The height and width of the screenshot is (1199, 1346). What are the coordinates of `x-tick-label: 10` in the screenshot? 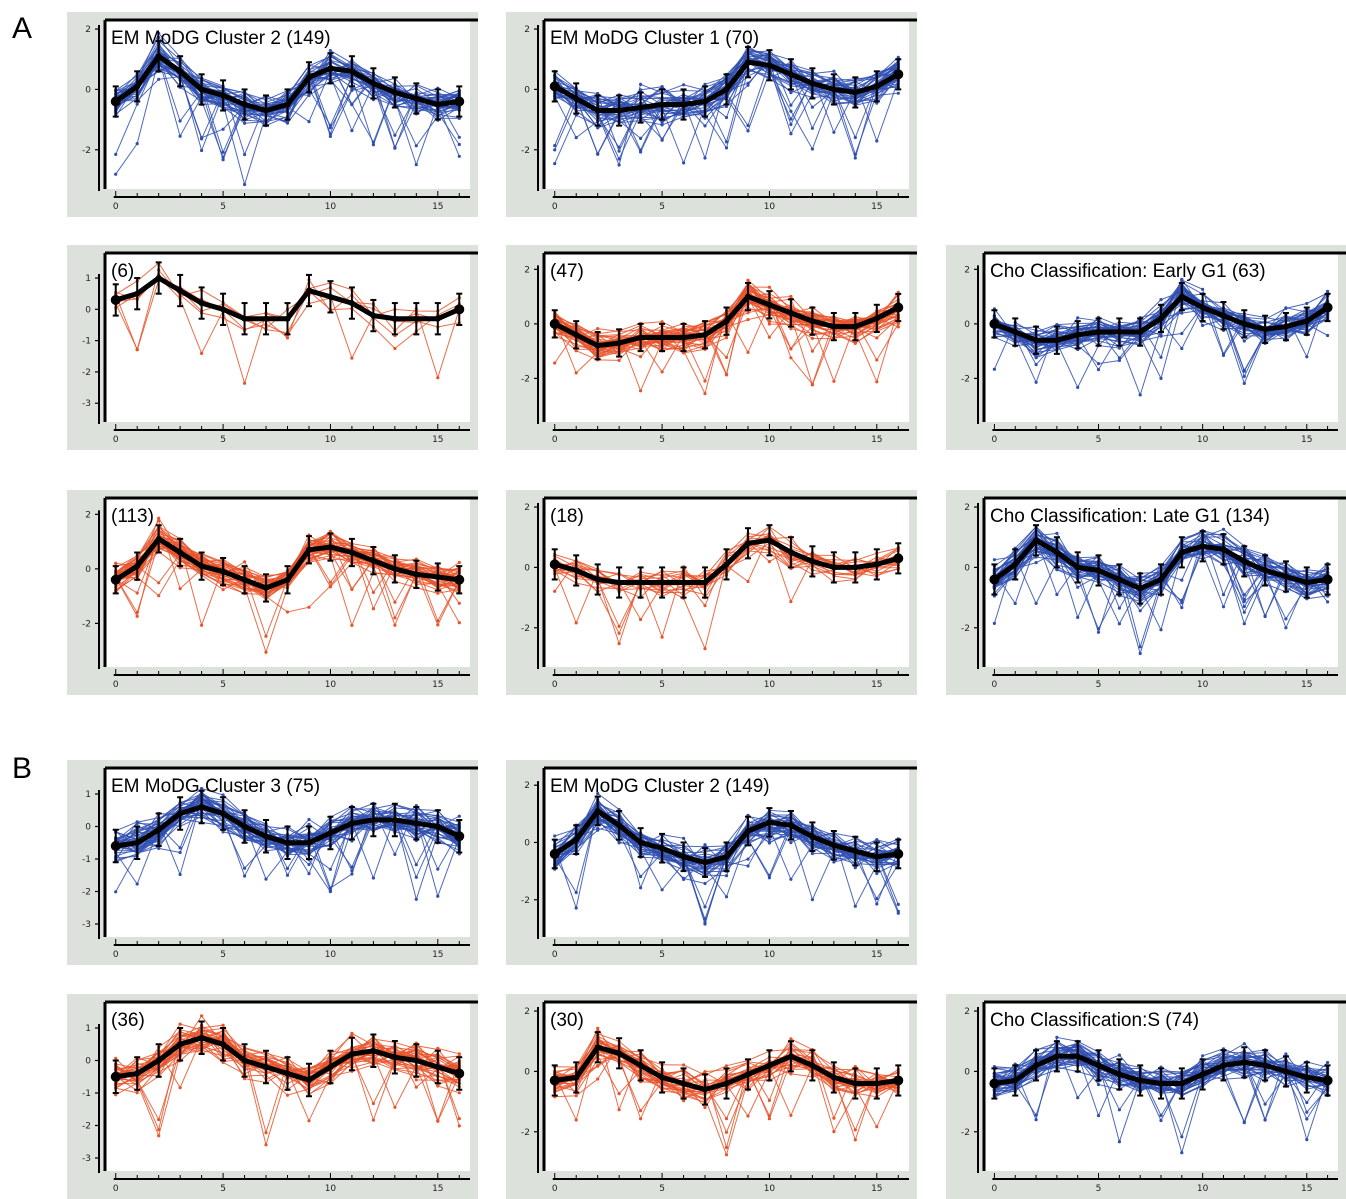 It's located at (1203, 685).